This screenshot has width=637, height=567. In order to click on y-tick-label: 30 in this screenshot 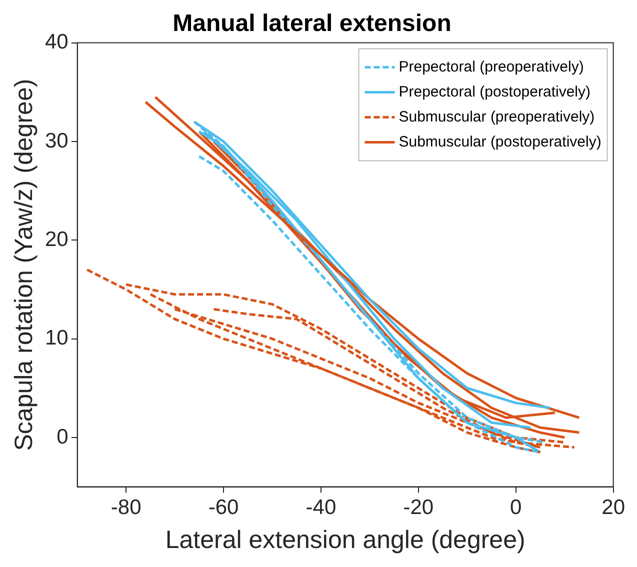, I will do `click(56, 140)`.